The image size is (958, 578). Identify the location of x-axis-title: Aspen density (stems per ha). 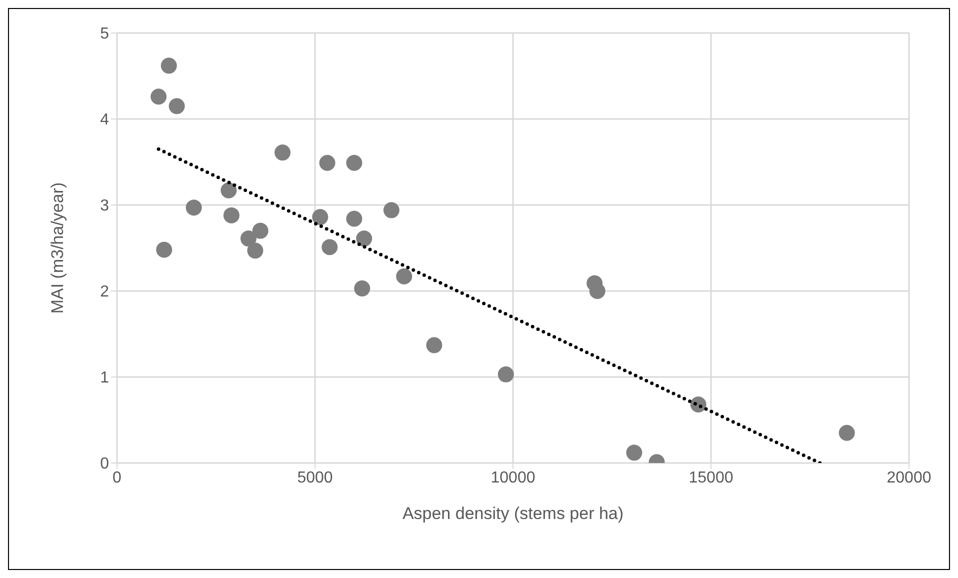
(513, 513).